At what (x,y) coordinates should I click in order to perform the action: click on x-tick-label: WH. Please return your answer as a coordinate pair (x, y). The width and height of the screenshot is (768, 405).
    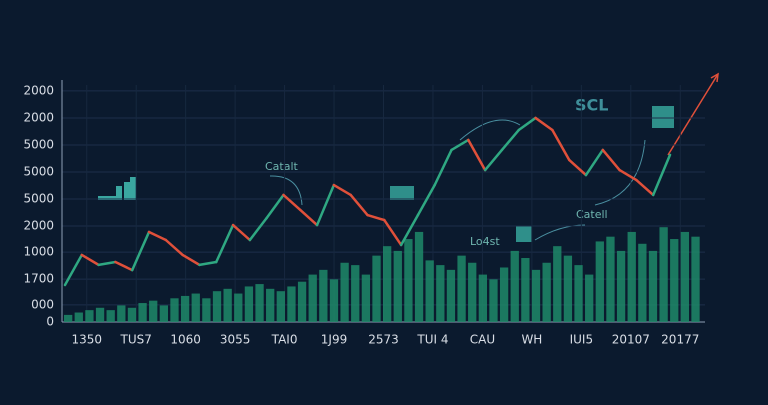
    Looking at the image, I should click on (531, 340).